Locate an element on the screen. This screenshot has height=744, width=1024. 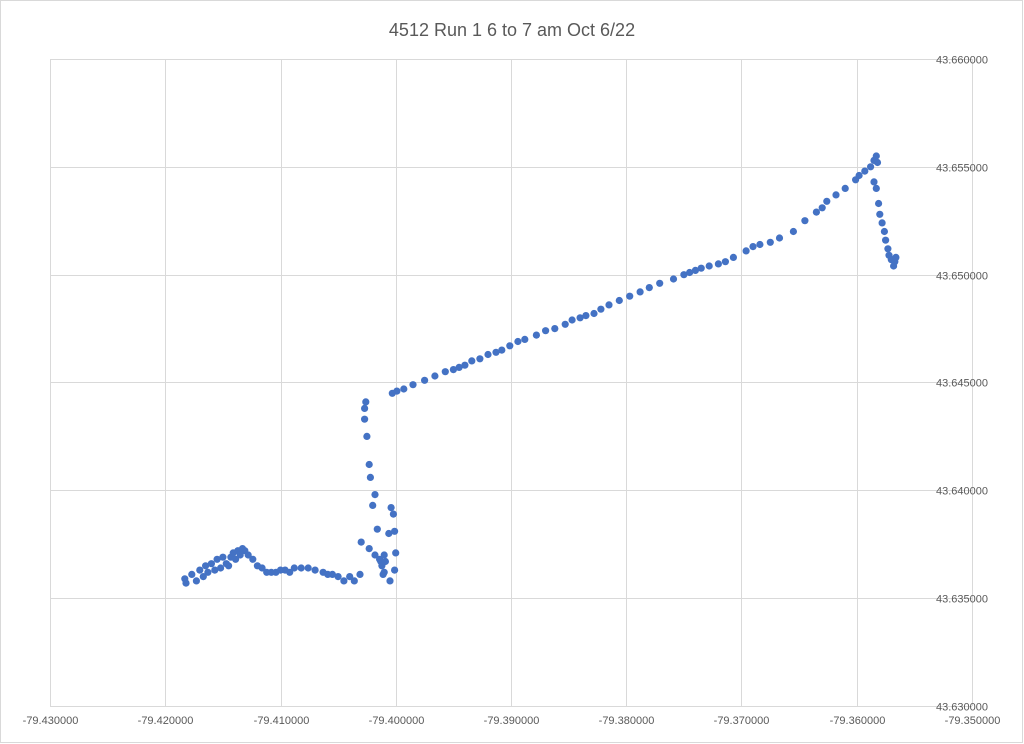
y-tick-label: 43.645000 is located at coordinates (962, 384).